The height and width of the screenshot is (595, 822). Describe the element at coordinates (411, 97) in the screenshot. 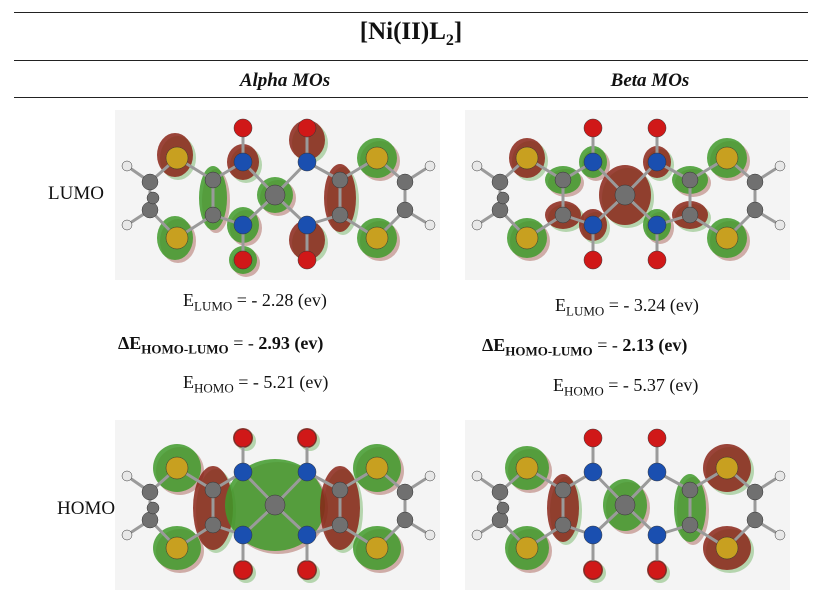

I see `header-rule` at that location.